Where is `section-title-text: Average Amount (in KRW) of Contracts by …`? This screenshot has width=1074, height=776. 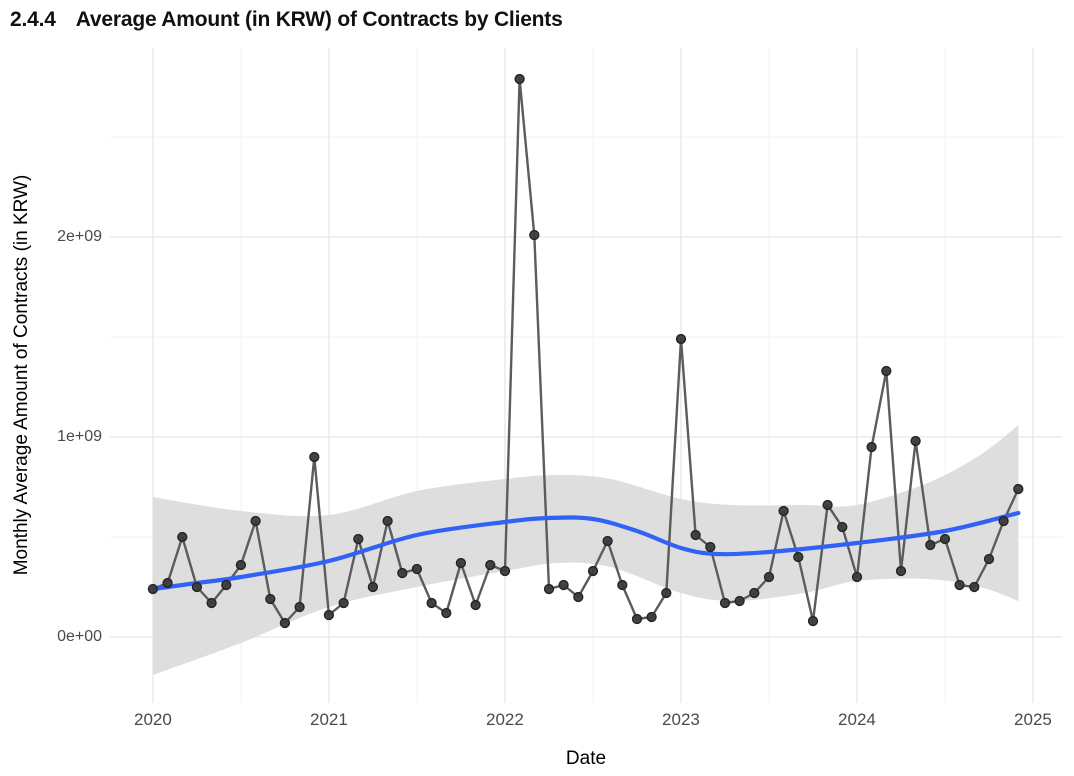 section-title-text: Average Amount (in KRW) of Contracts by … is located at coordinates (319, 19).